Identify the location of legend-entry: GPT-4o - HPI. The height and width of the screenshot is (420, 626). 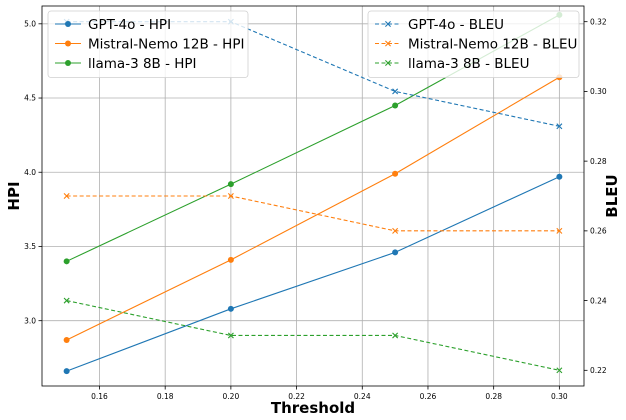
(113, 25).